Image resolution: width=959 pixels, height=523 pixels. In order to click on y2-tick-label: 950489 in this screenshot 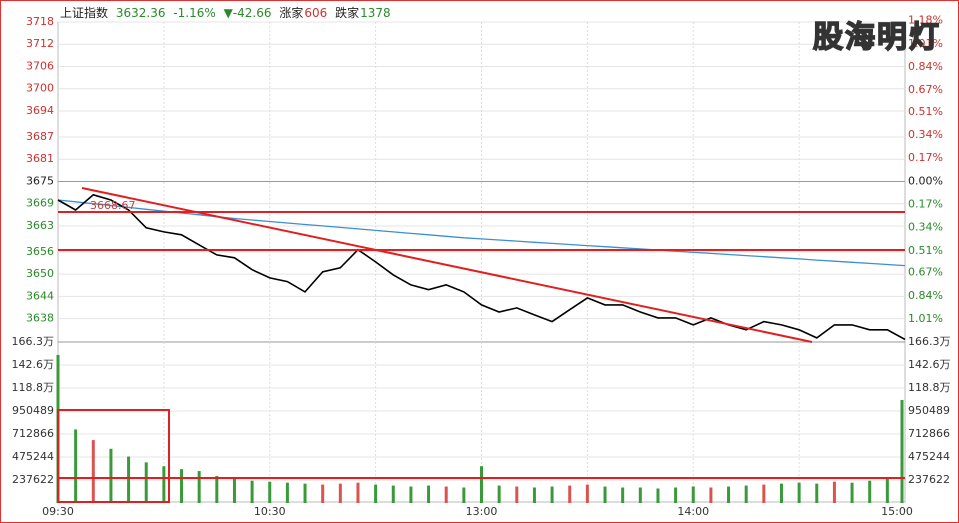, I will do `click(929, 410)`.